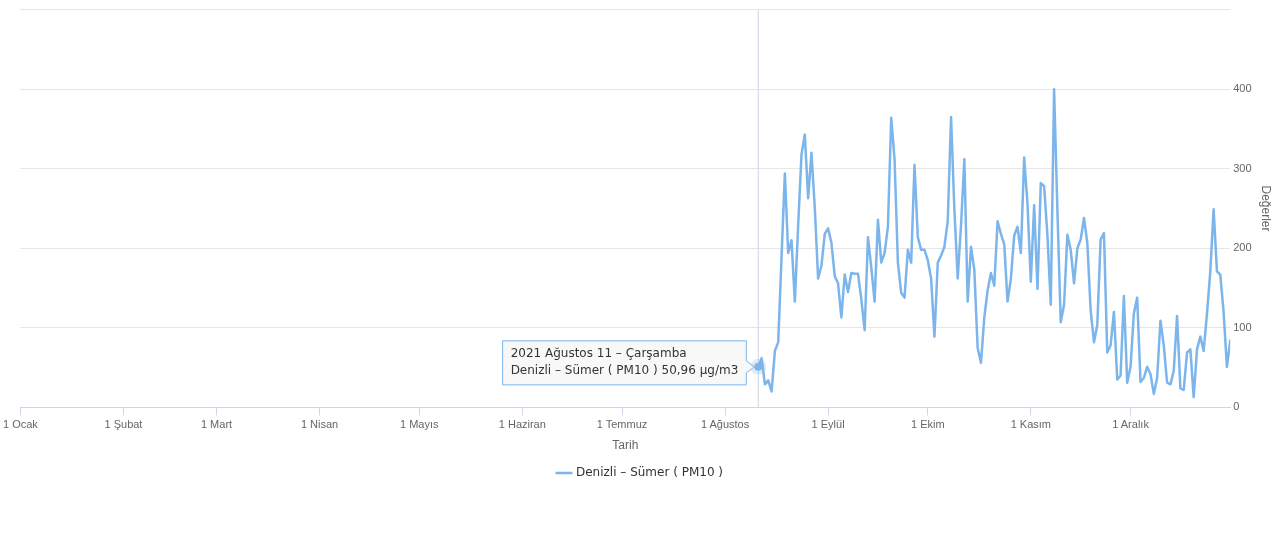 This screenshot has width=1285, height=549. What do you see at coordinates (420, 424) in the screenshot?
I see `x-tick-label: 1 Mayıs` at bounding box center [420, 424].